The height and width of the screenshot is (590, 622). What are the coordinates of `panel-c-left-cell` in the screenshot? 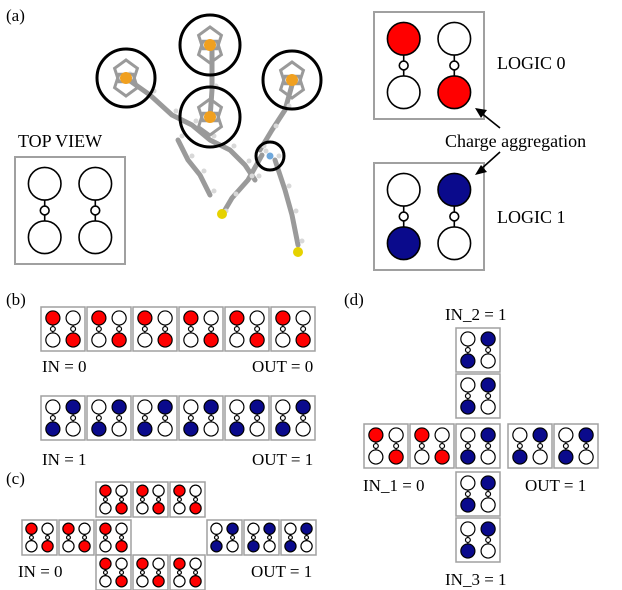 It's located at (76, 537).